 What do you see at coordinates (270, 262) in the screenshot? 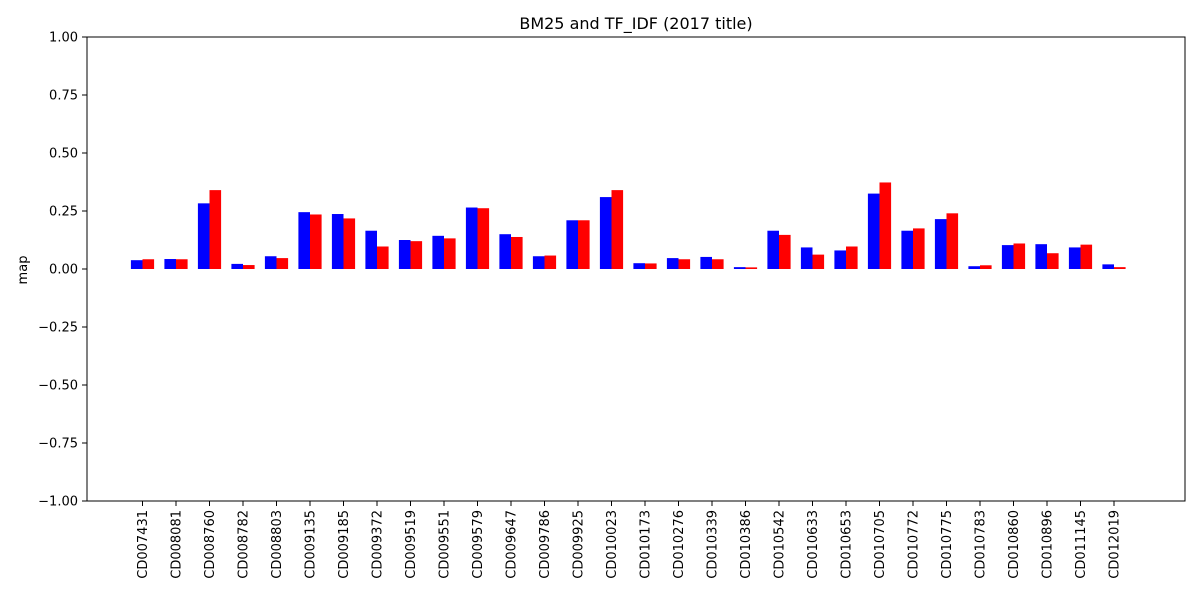
I see `bar-series-1-cd008803` at bounding box center [270, 262].